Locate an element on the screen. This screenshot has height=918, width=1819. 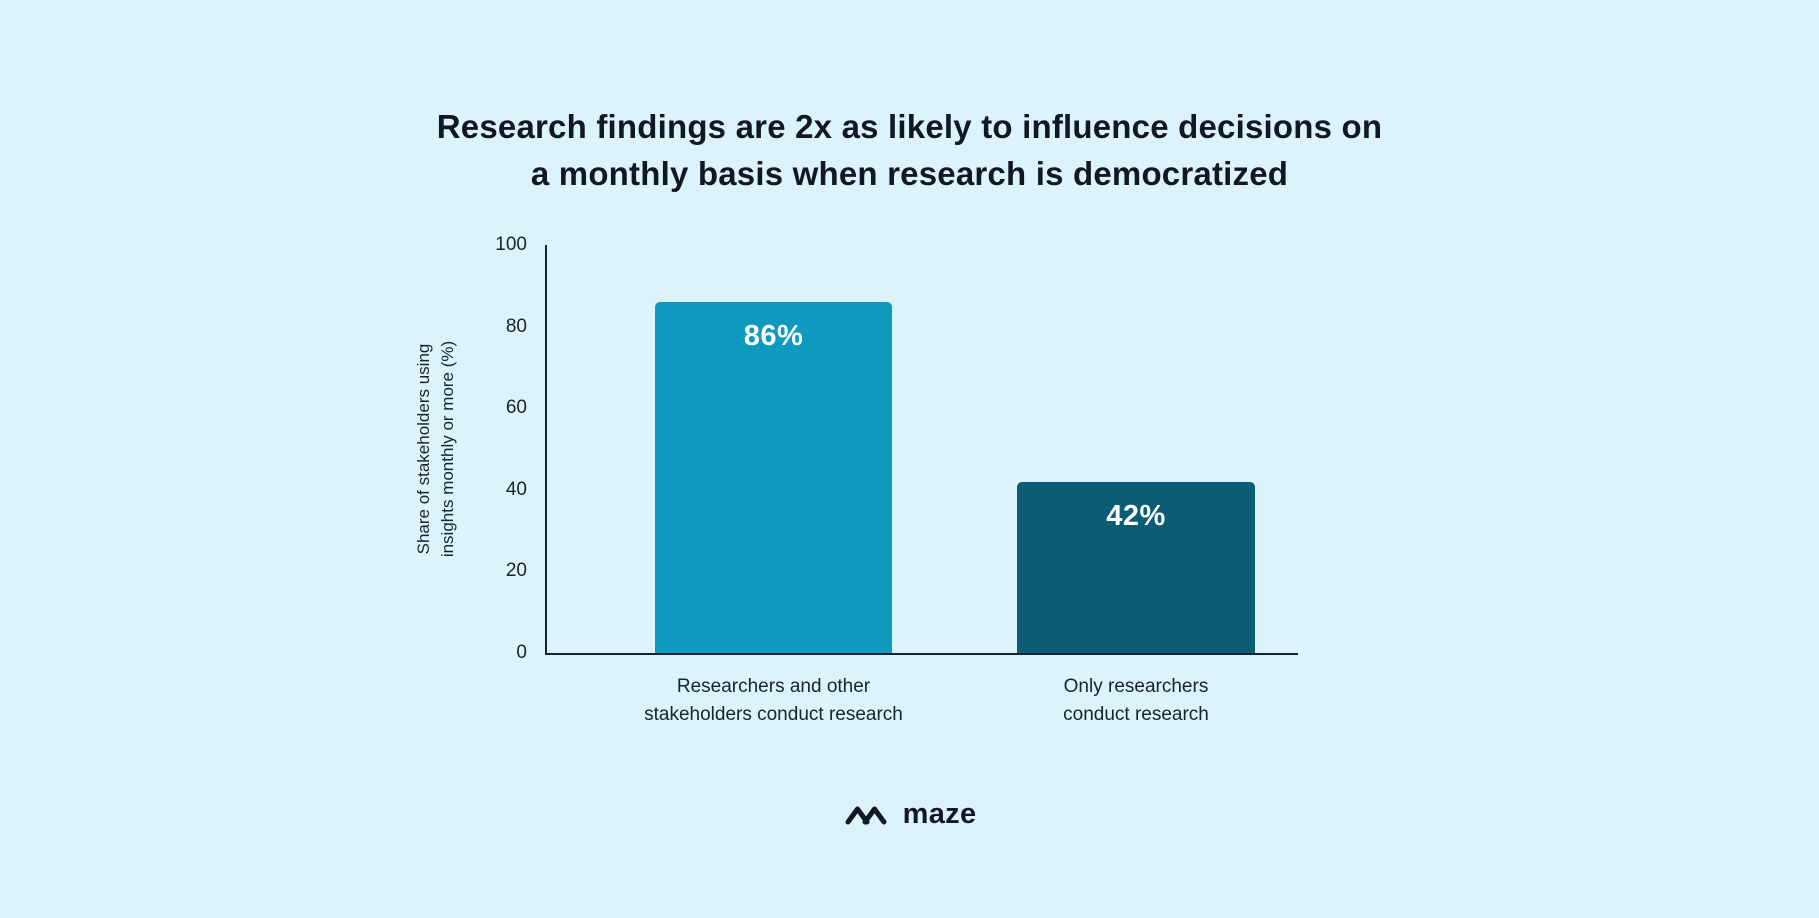
category-label: Only researchers conduct research is located at coordinates (1136, 700).